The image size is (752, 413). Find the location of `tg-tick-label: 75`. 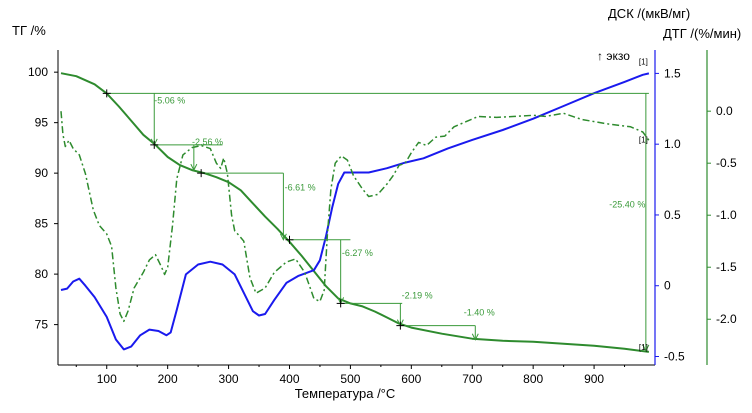

tg-tick-label: 75 is located at coordinates (42, 325).